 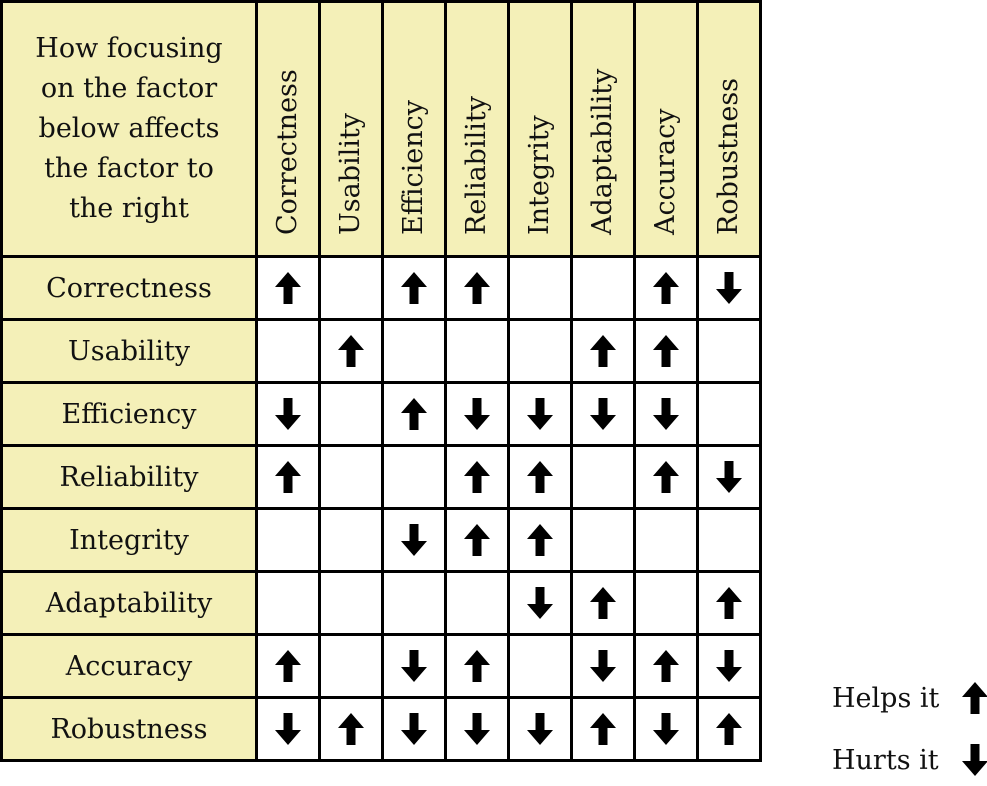 I want to click on legend-hurts-label: Hurts it, so click(x=885, y=760).